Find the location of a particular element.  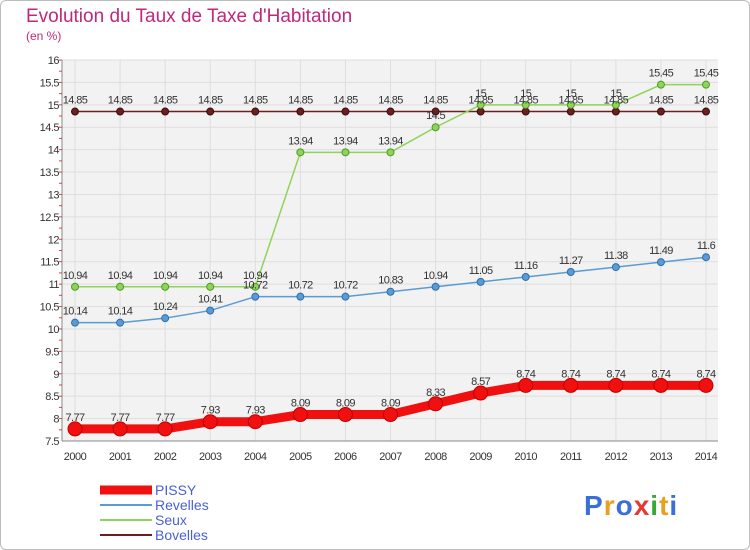

y-tick-label: 14 is located at coordinates (54, 151).